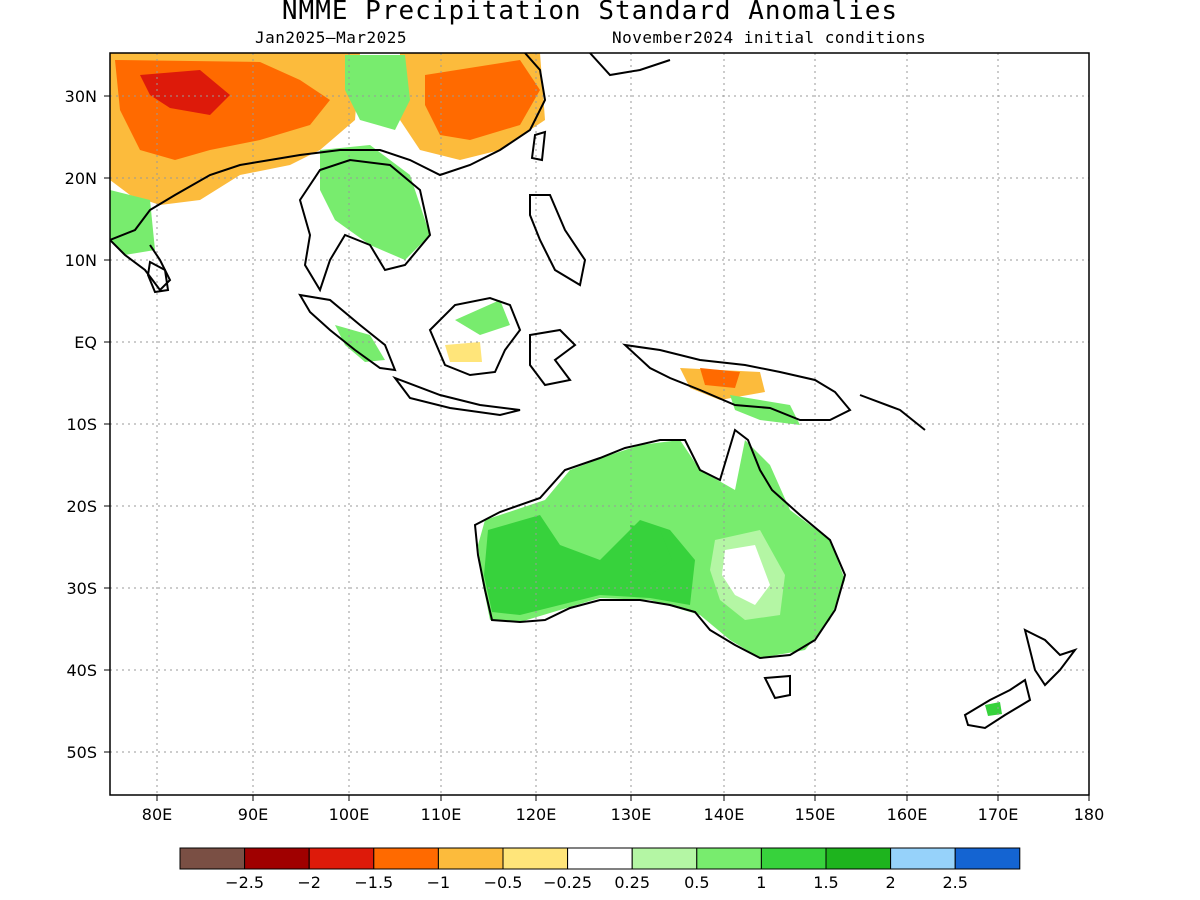 The image size is (1200, 900). Describe the element at coordinates (746, 575) in the screenshot. I see `australia-neutral-area` at that location.